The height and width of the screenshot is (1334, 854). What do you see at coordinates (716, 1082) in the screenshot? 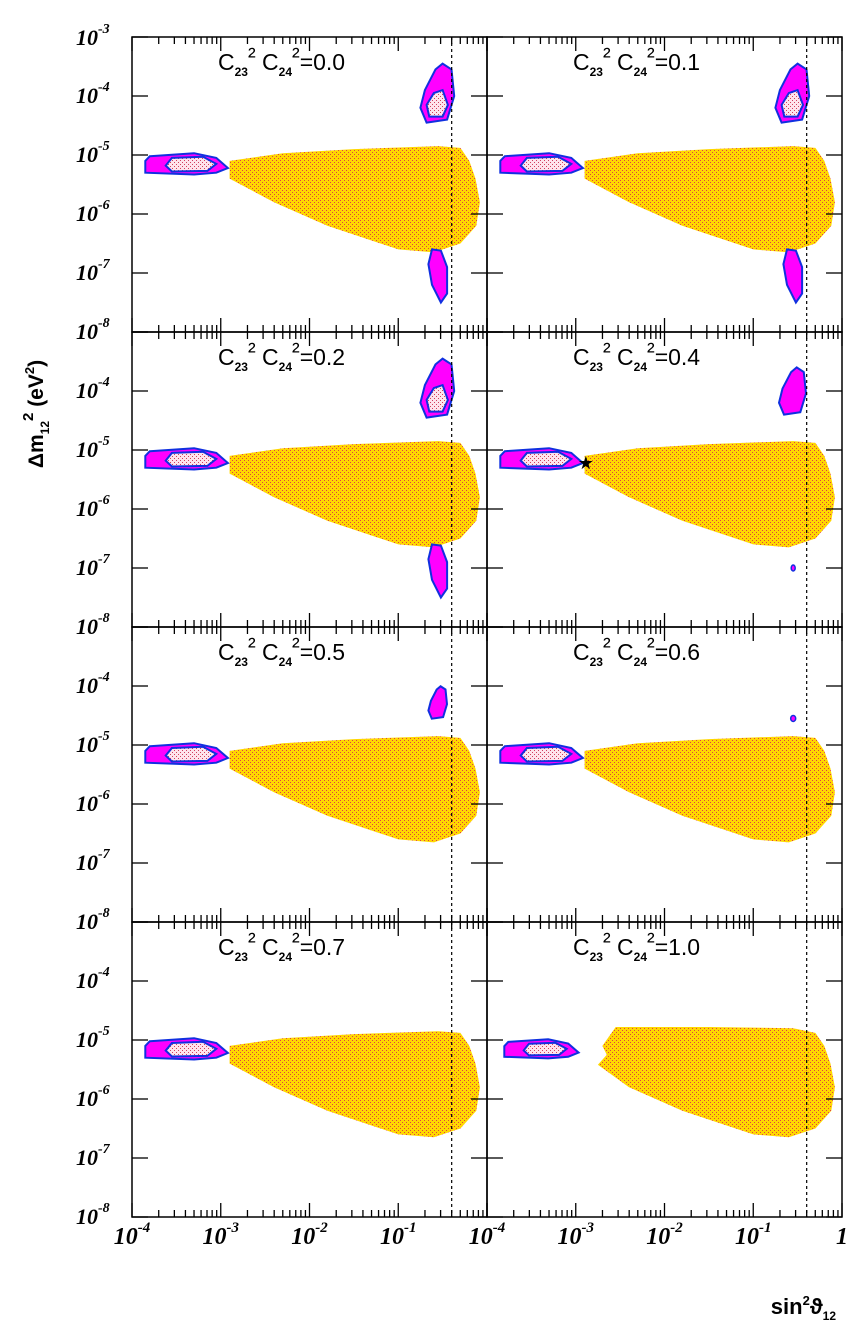
I see `panel-8-yellow-region` at bounding box center [716, 1082].